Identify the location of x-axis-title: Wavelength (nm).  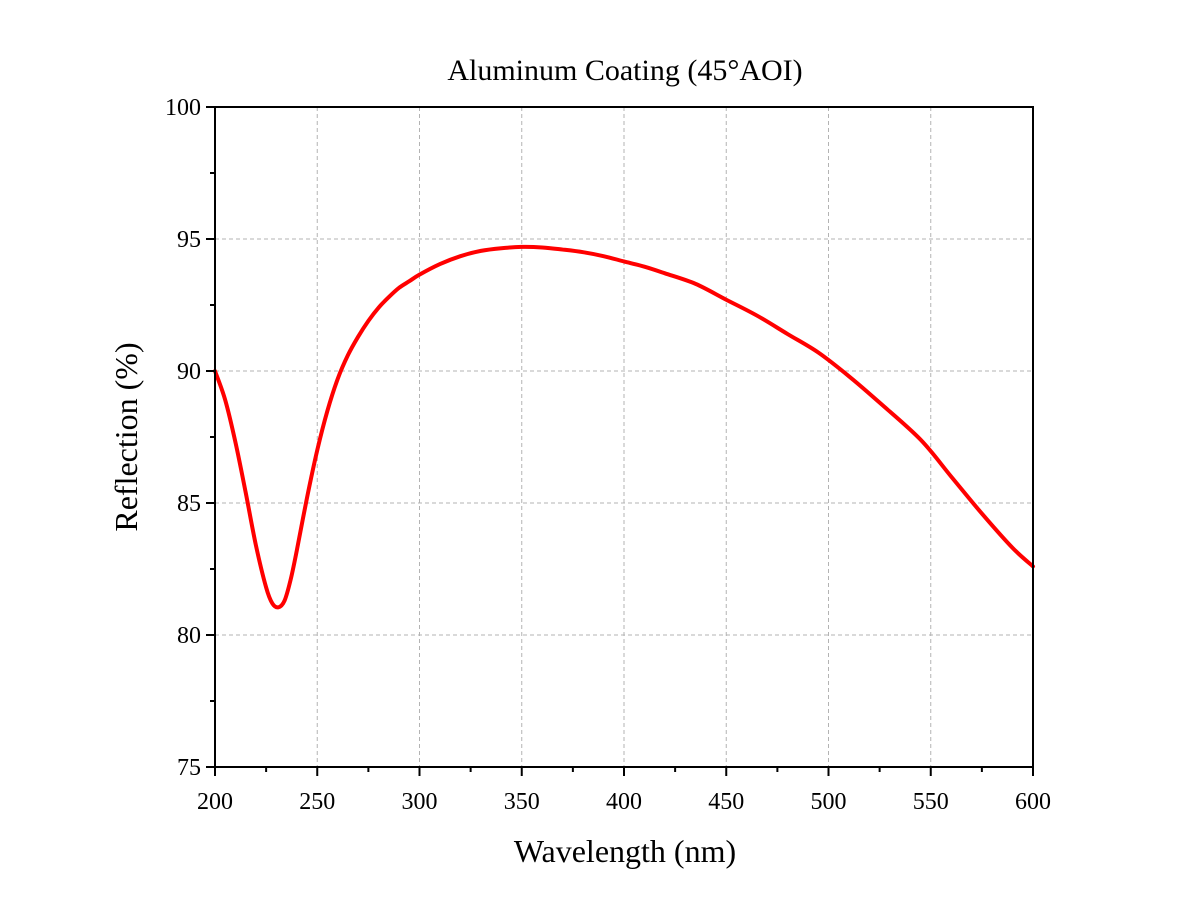
(625, 851).